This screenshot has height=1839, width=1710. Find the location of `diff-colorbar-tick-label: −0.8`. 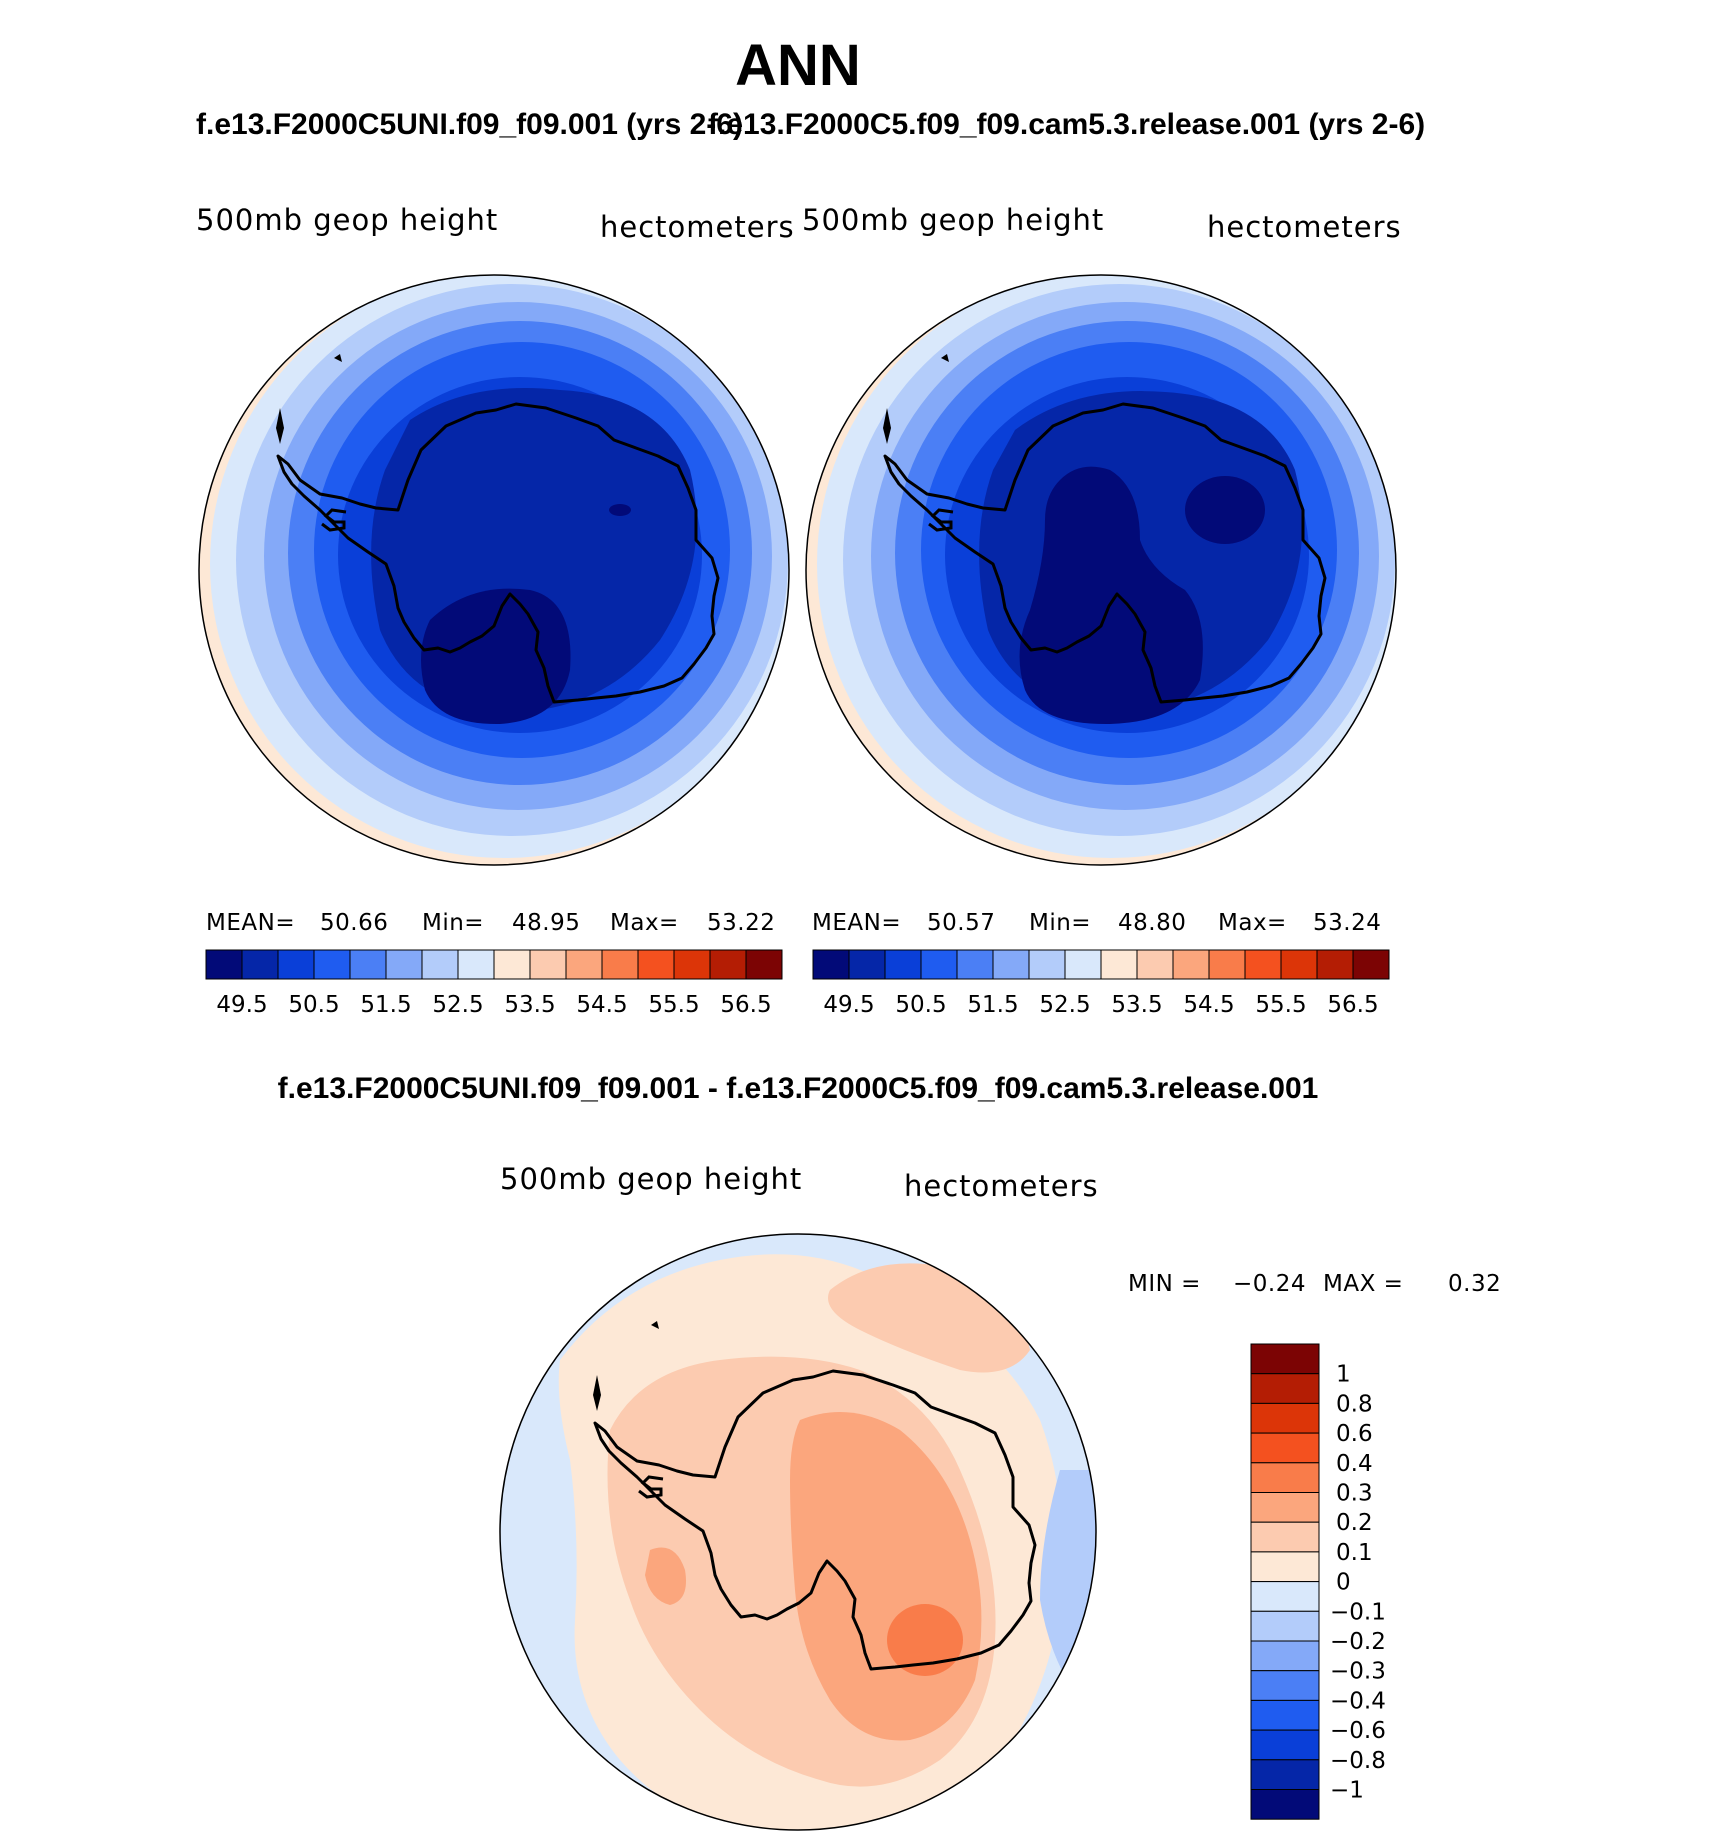

diff-colorbar-tick-label: −0.8 is located at coordinates (1358, 1761).